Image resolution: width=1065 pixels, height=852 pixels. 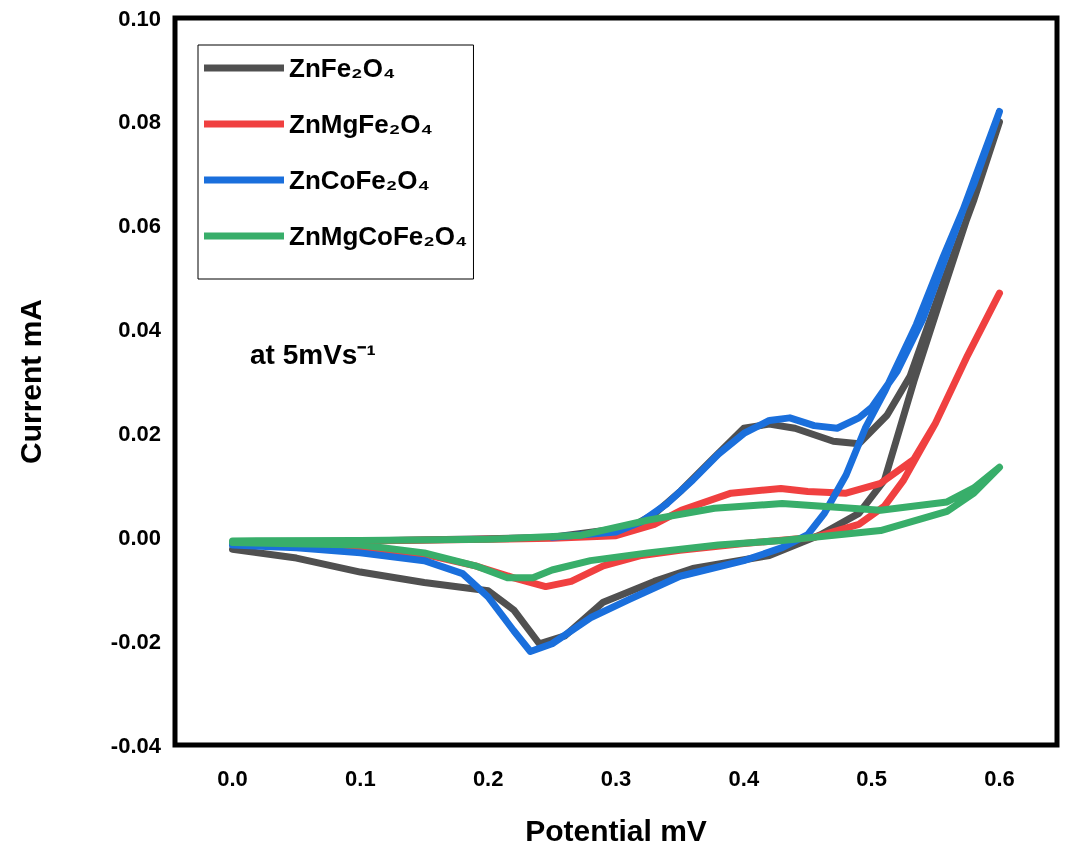 I want to click on y-tick-label: -0.02, so click(x=135, y=641).